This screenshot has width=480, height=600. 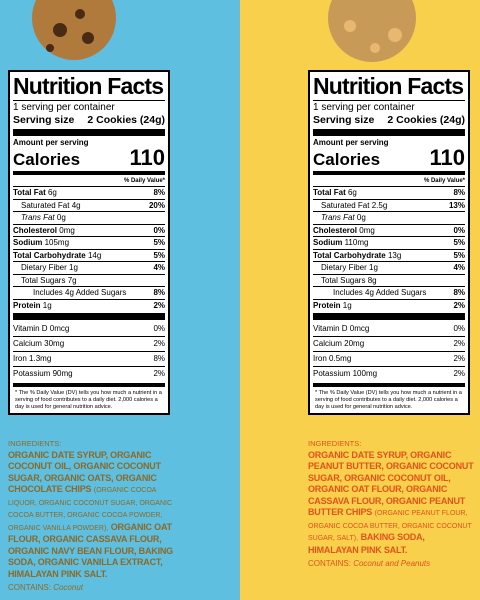 What do you see at coordinates (338, 344) in the screenshot?
I see `vitamin: Calcium 20mg` at bounding box center [338, 344].